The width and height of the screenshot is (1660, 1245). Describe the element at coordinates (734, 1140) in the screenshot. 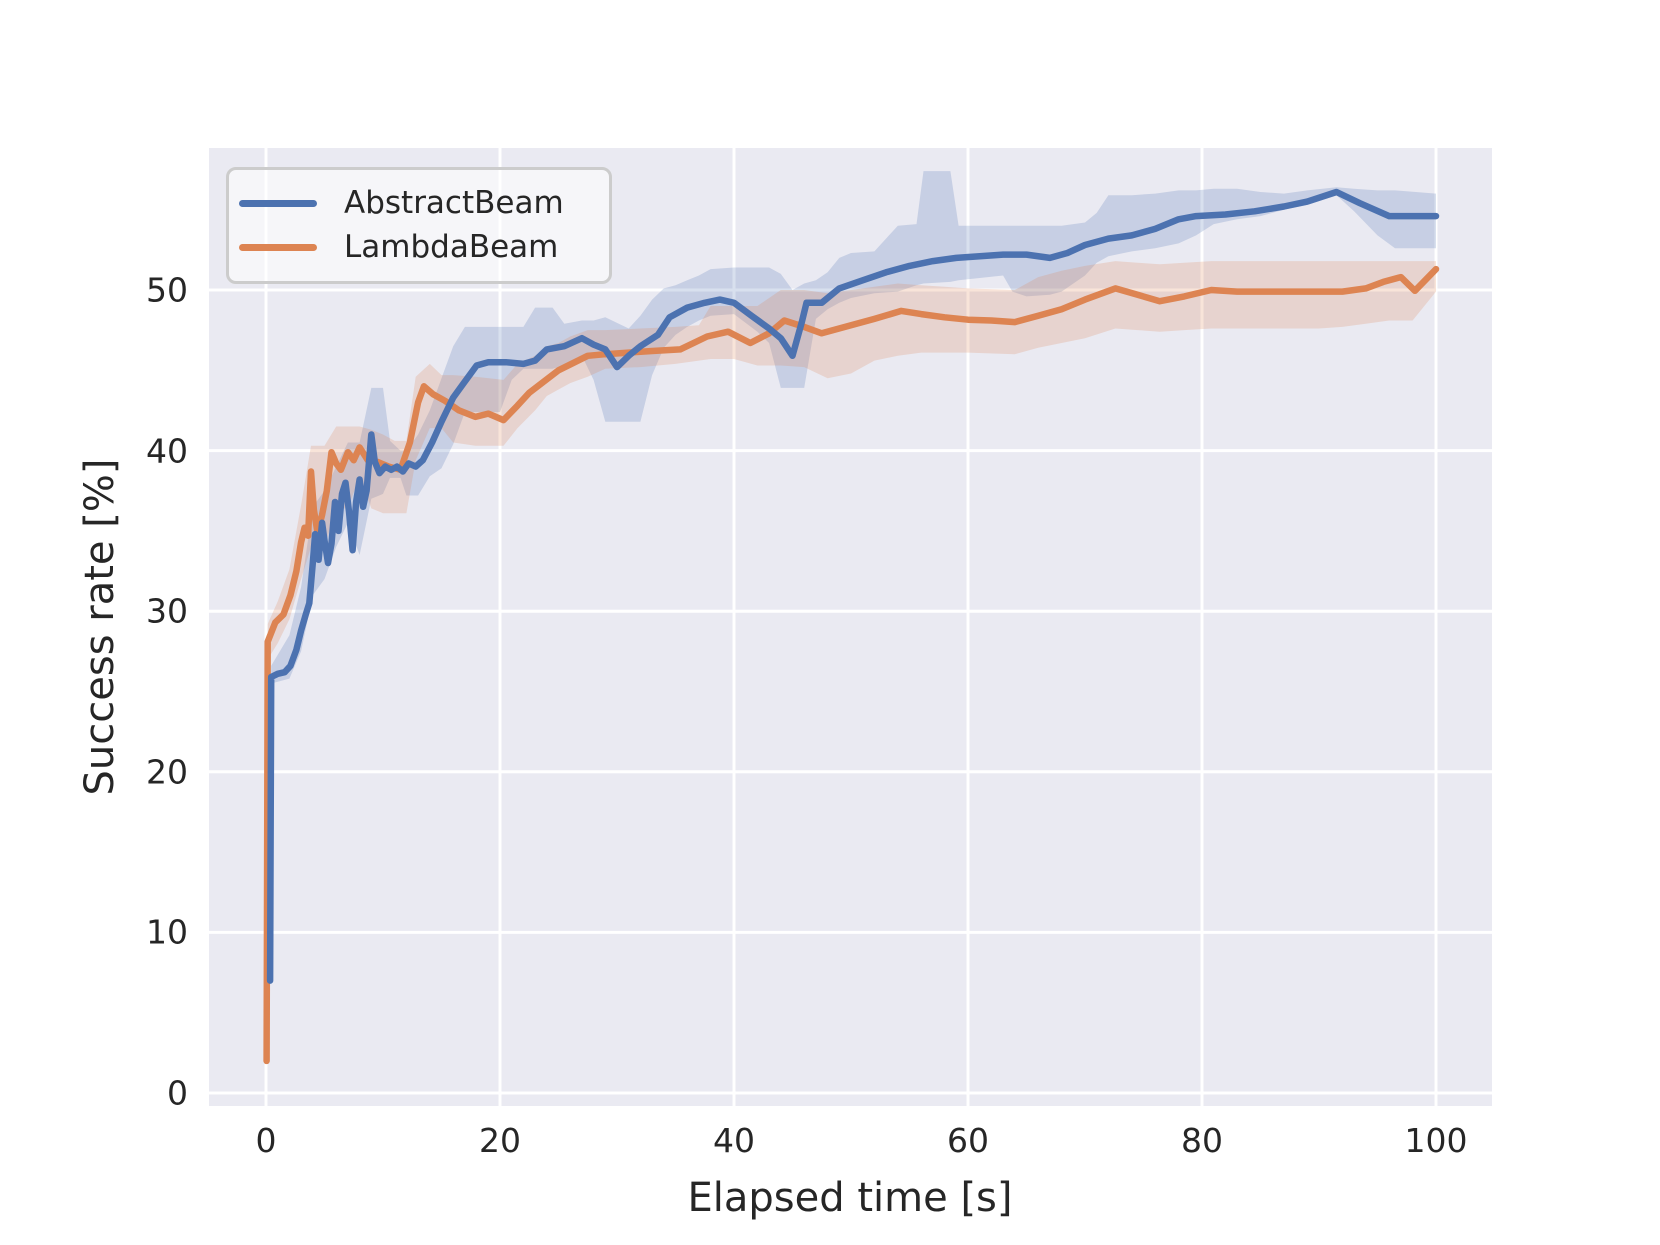

I see `x-tick-label: 40` at that location.